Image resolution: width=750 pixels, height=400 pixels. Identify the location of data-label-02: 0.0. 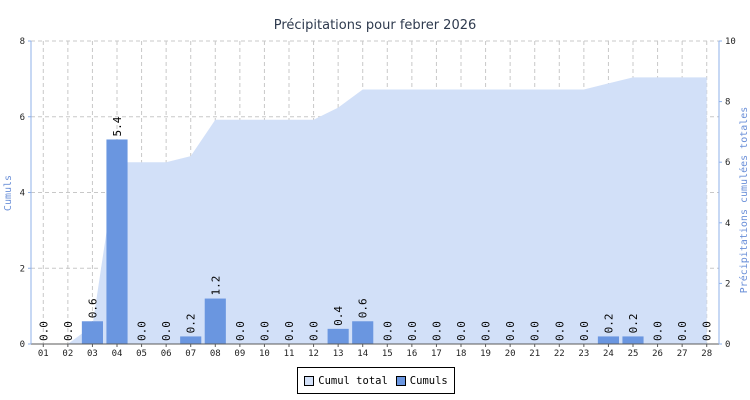
(68, 331).